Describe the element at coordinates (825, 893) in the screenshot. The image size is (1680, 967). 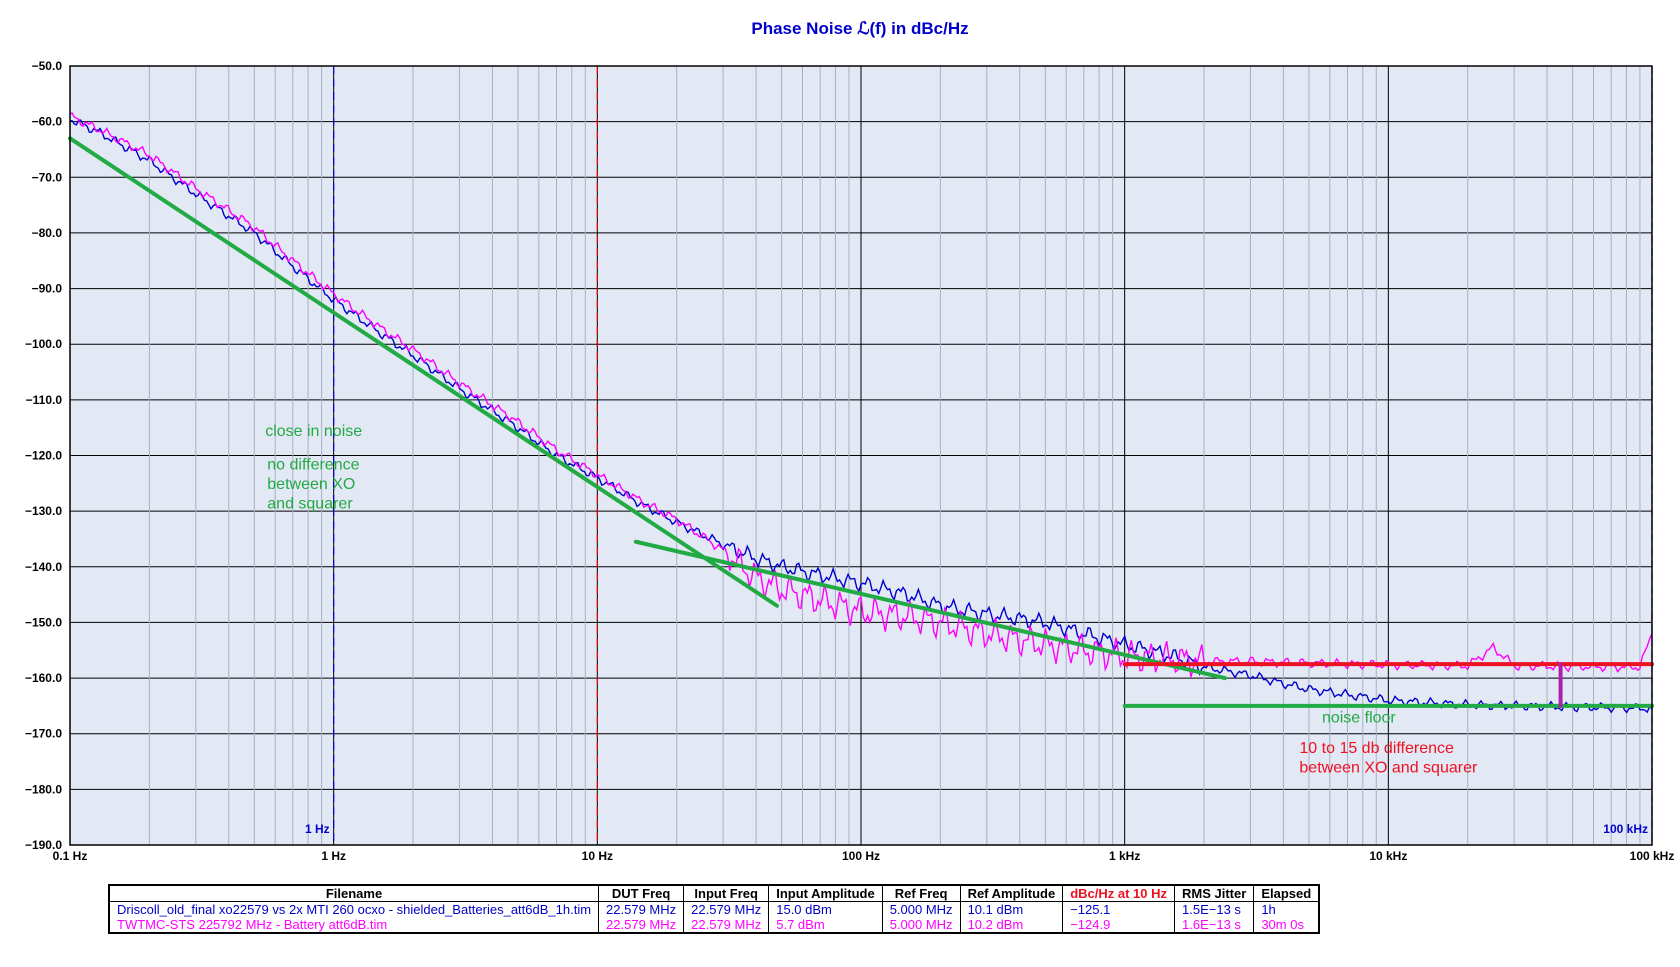
I see `header-input-amplitude: Input Amplitude` at that location.